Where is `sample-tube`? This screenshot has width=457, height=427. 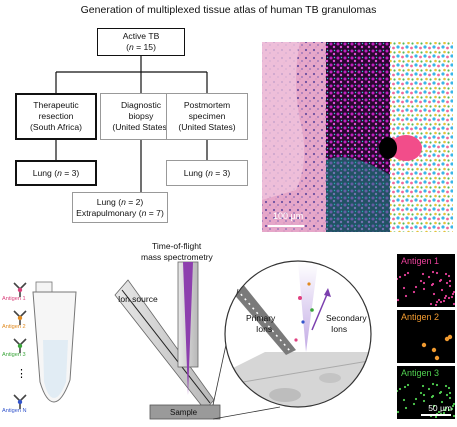
sample-tube is located at coordinates (54, 342).